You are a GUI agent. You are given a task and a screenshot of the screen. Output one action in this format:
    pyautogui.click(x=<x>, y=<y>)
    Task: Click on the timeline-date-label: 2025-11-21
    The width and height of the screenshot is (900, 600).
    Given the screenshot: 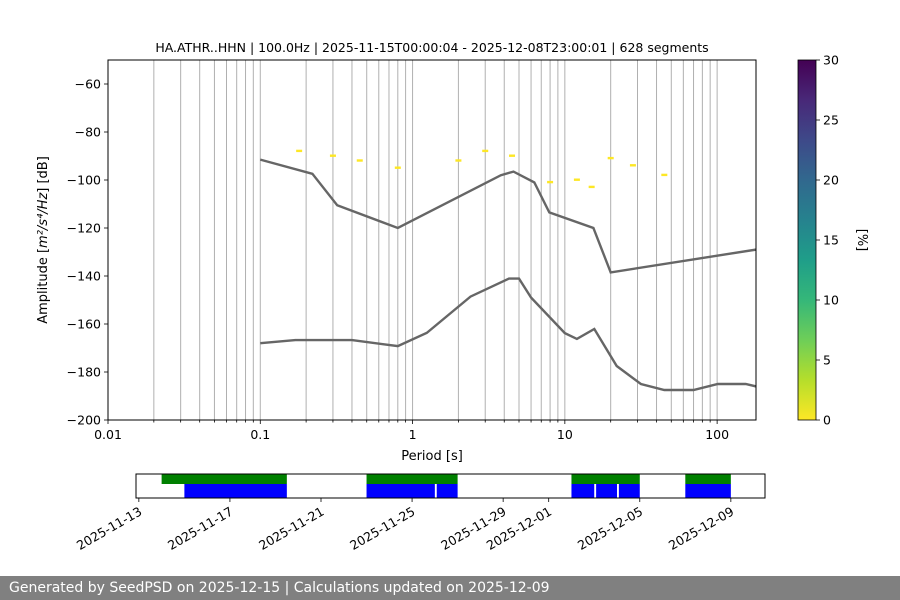 What is the action you would take?
    pyautogui.click(x=291, y=528)
    